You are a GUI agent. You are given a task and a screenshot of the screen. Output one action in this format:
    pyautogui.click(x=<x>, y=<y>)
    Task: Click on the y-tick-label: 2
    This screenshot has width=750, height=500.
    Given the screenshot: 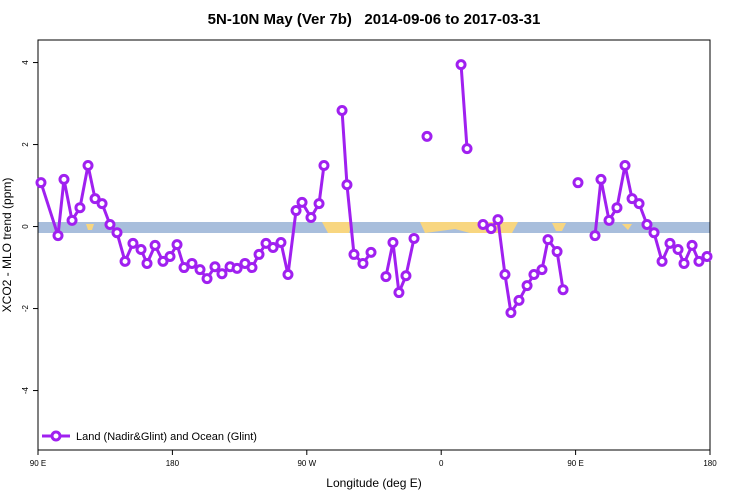 What is the action you would take?
    pyautogui.click(x=25, y=144)
    